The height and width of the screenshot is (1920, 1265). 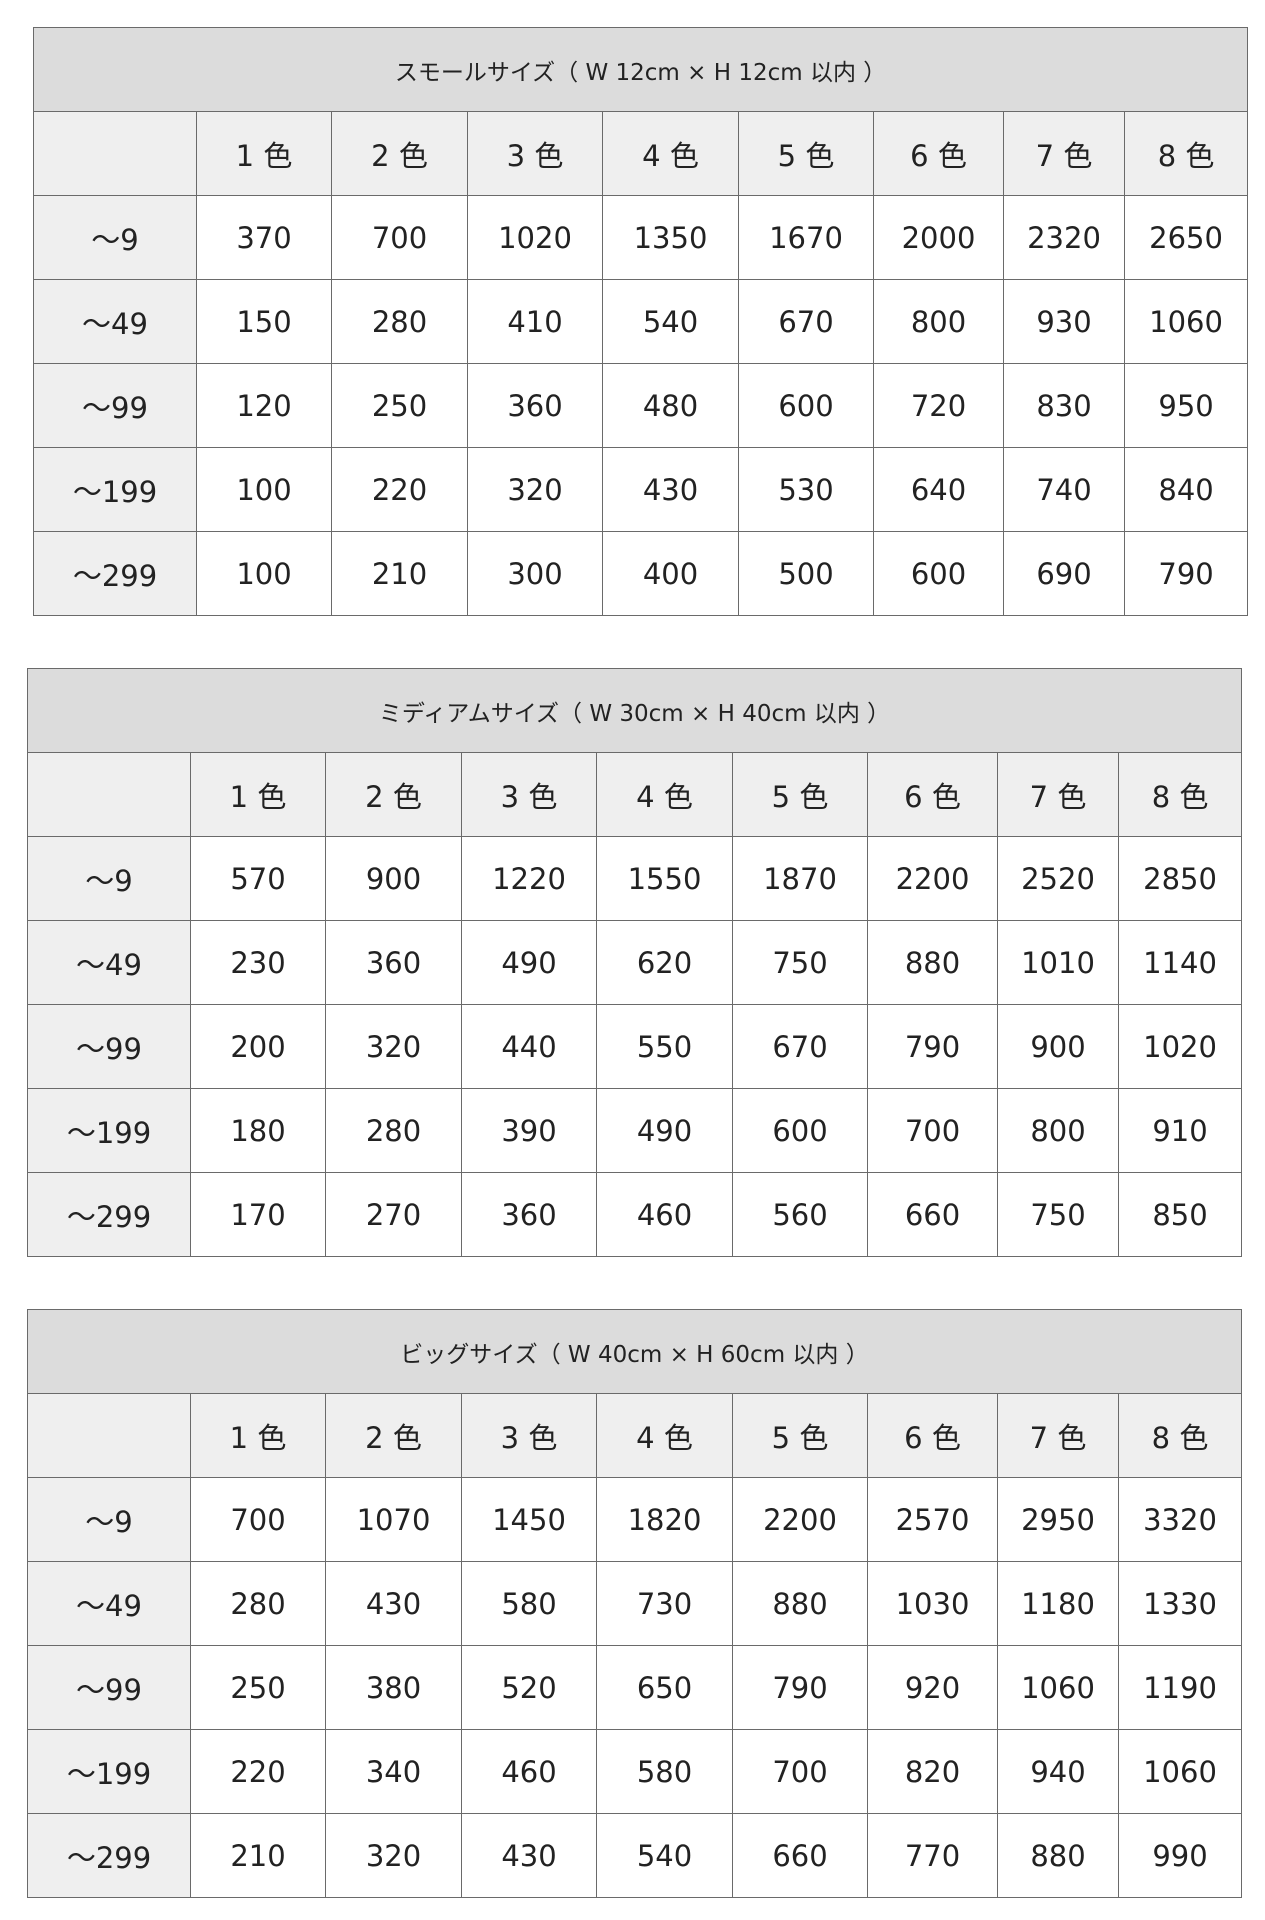 I want to click on price-cell: 550, so click(x=664, y=1046).